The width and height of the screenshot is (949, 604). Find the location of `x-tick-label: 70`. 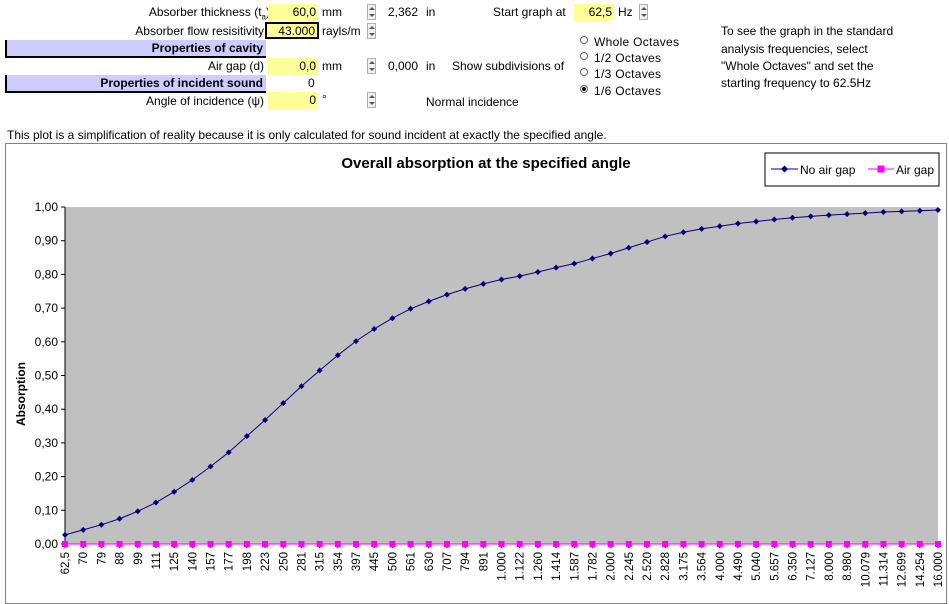

x-tick-label: 70 is located at coordinates (84, 558).